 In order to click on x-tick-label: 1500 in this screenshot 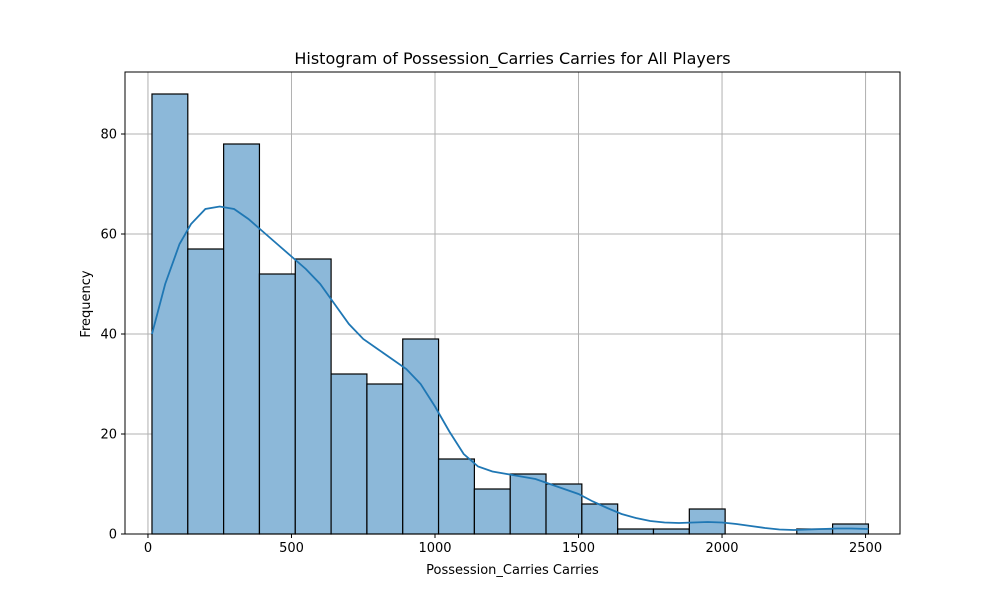, I will do `click(578, 548)`.